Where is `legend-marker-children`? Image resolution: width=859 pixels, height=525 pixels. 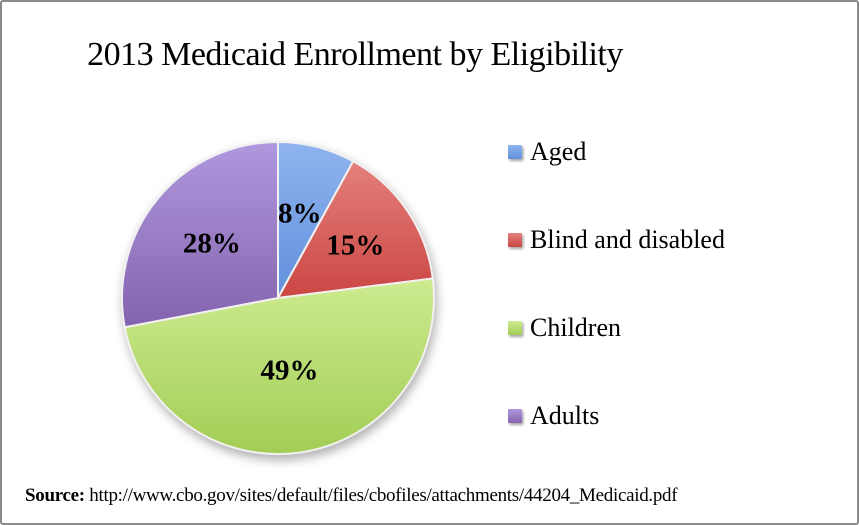 legend-marker-children is located at coordinates (515, 328).